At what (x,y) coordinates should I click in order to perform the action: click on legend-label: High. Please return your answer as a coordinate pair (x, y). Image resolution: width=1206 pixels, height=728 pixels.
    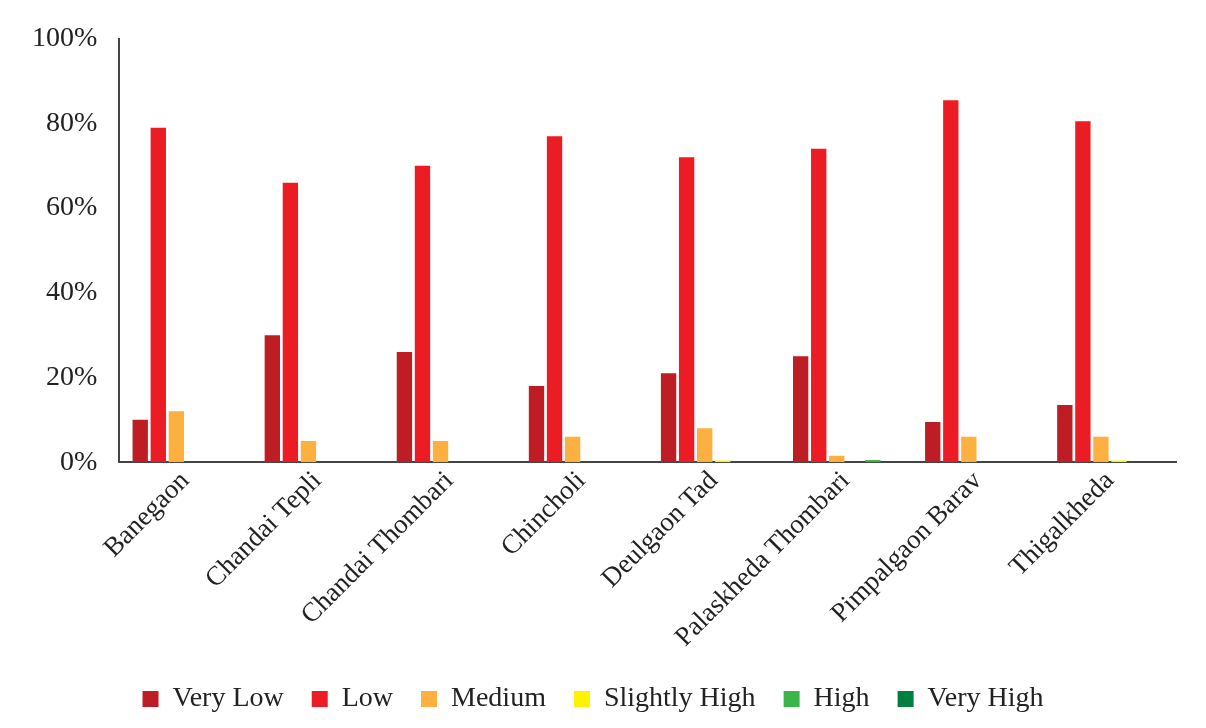
    Looking at the image, I should click on (841, 697).